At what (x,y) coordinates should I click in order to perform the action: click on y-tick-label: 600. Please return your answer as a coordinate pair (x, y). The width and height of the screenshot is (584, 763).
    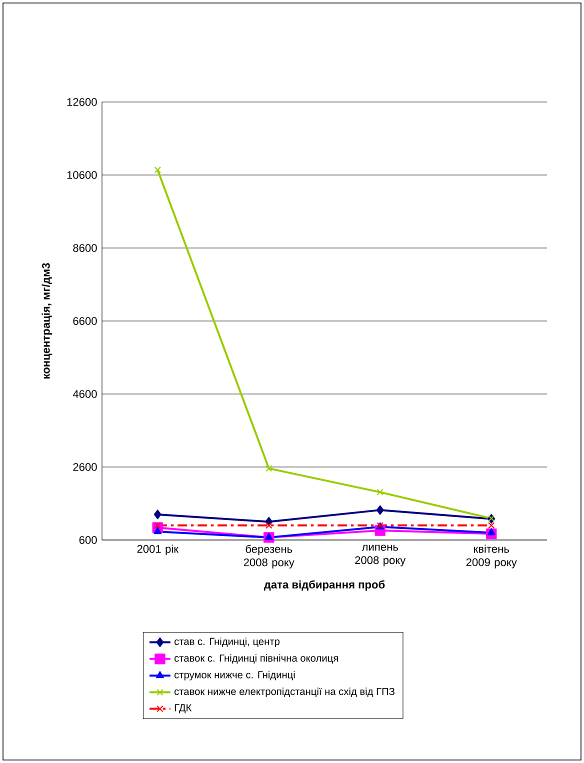
    Looking at the image, I should click on (88, 540).